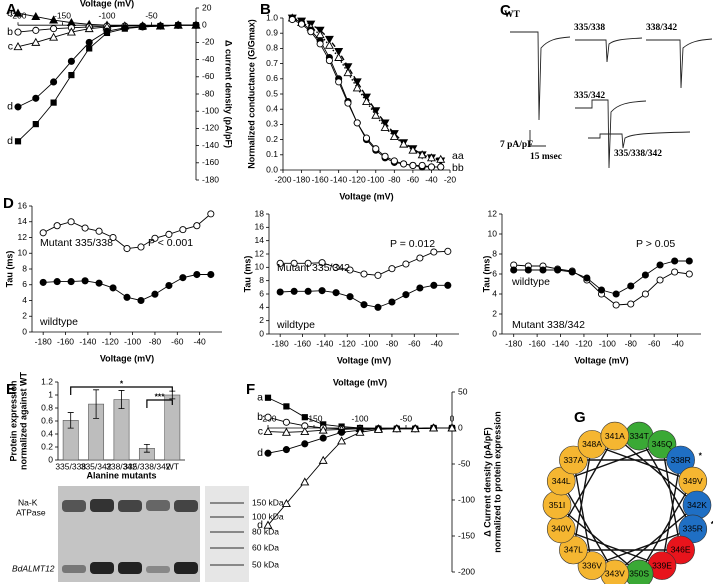  I want to click on series-label: d, so click(10, 141).